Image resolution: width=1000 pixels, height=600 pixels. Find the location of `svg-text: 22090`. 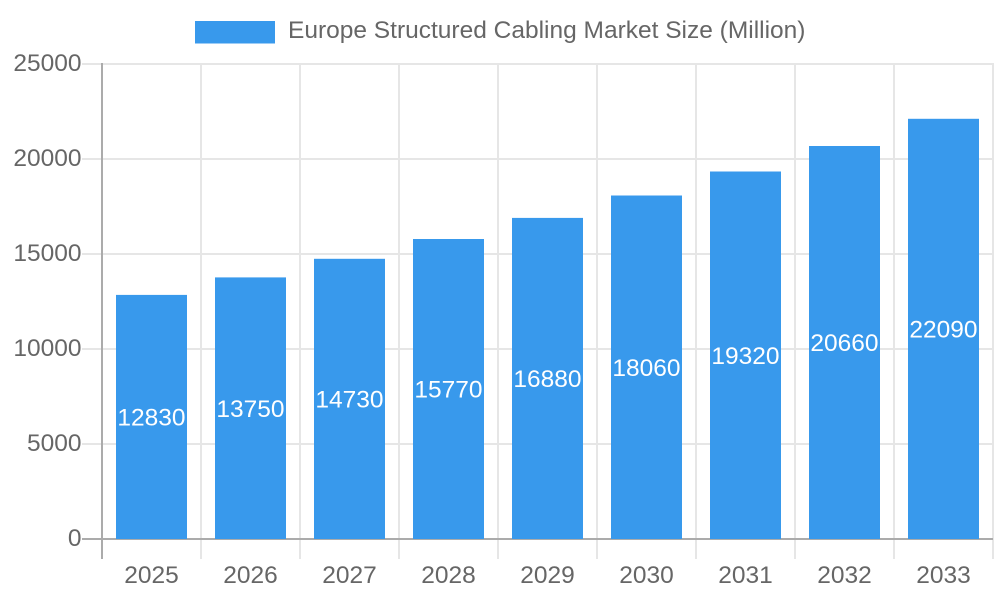

svg-text: 22090 is located at coordinates (943, 330).